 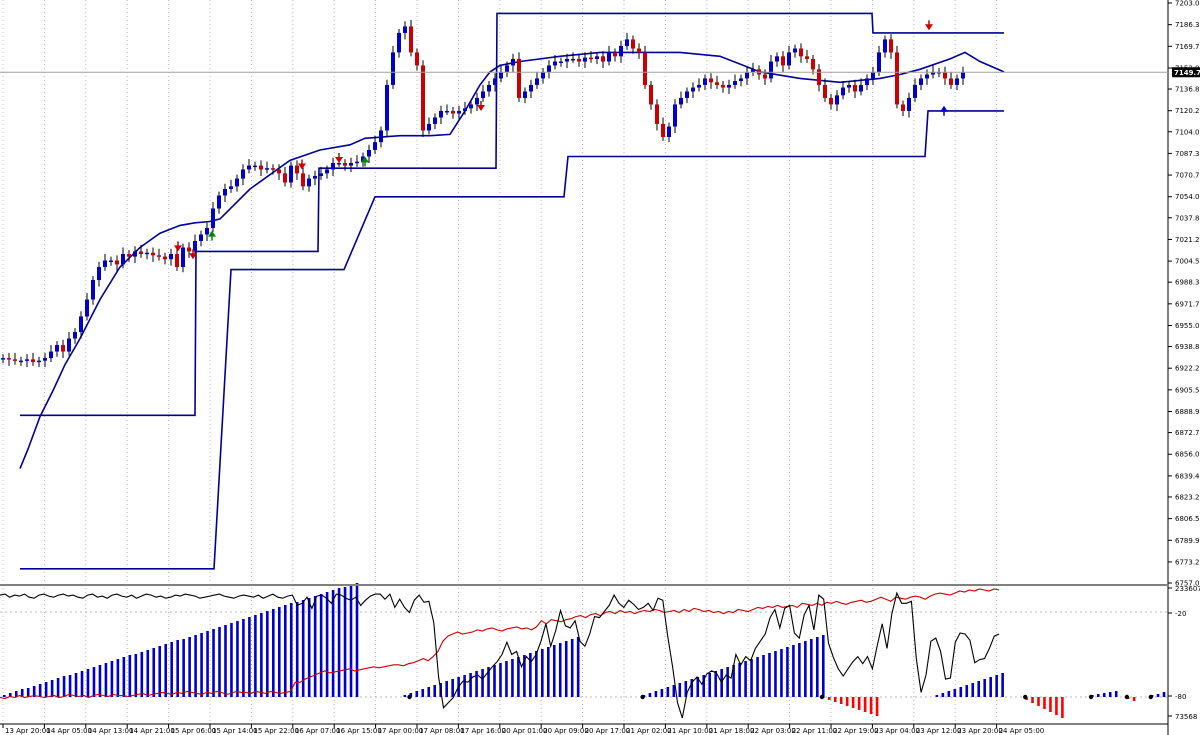 What do you see at coordinates (1187, 73) in the screenshot?
I see `current-price-label: 7149.75` at bounding box center [1187, 73].